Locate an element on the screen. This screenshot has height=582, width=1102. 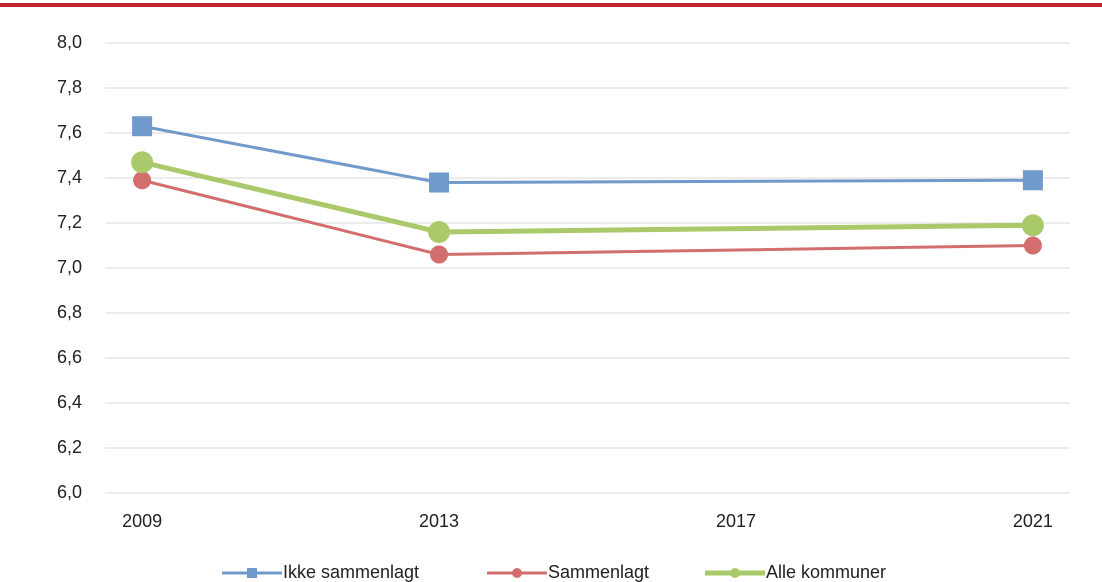
y-tick-label: 6,4 is located at coordinates (69, 402).